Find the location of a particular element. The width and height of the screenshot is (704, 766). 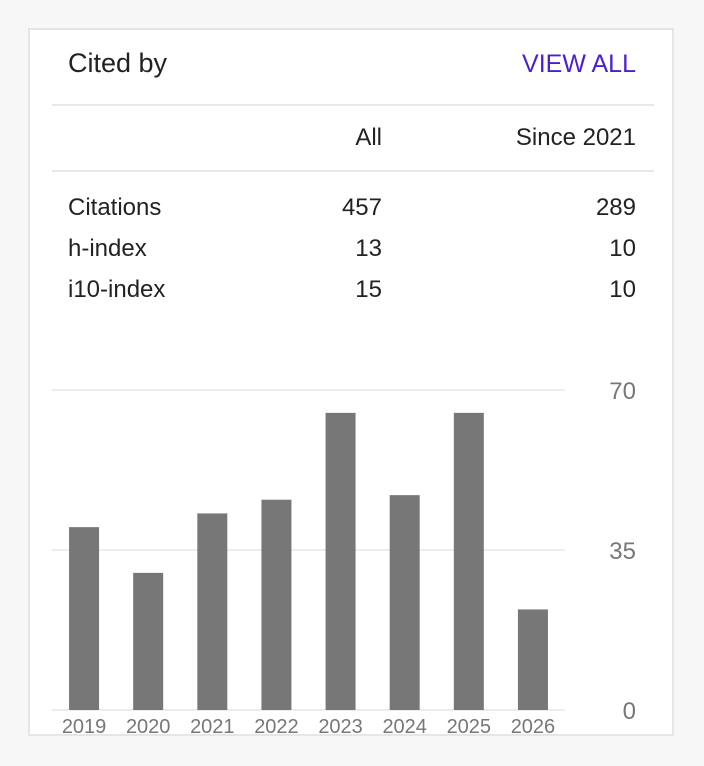

row-label-citations: Citations is located at coordinates (115, 207).